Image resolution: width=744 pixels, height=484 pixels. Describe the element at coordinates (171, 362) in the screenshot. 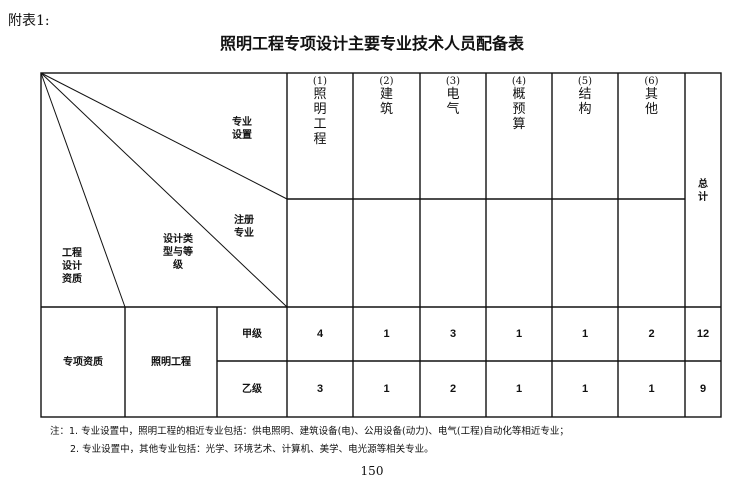

I see `row-group-type: 照明工程` at that location.